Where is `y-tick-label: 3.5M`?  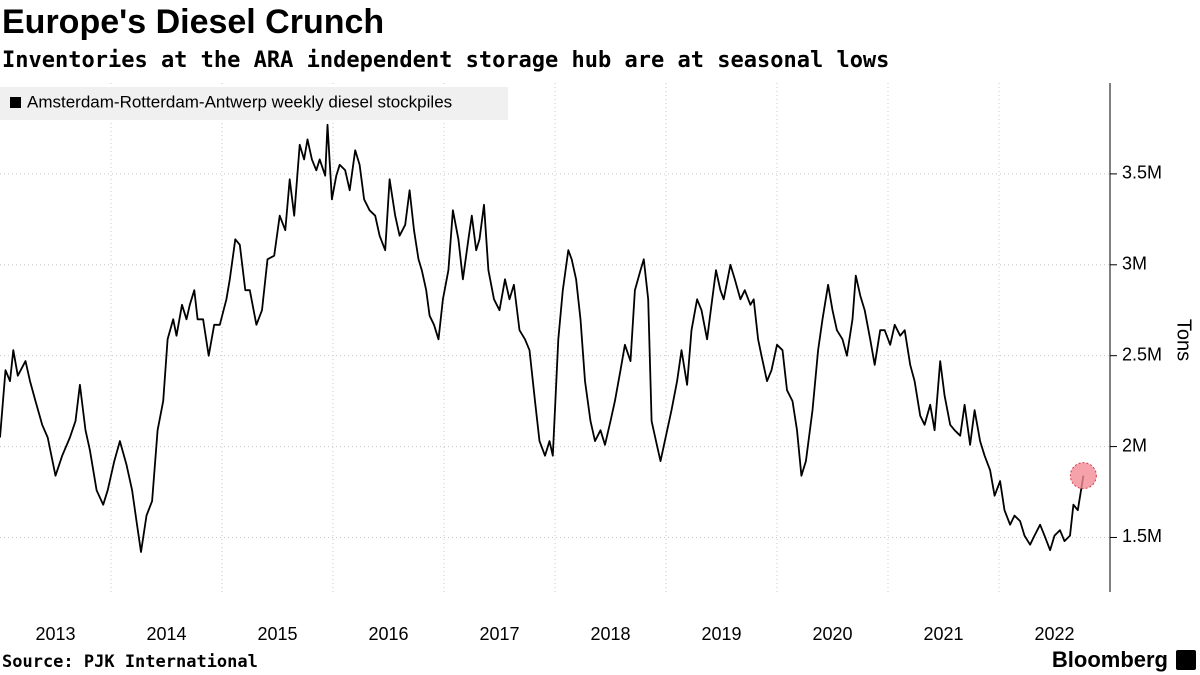 y-tick-label: 3.5M is located at coordinates (1142, 173).